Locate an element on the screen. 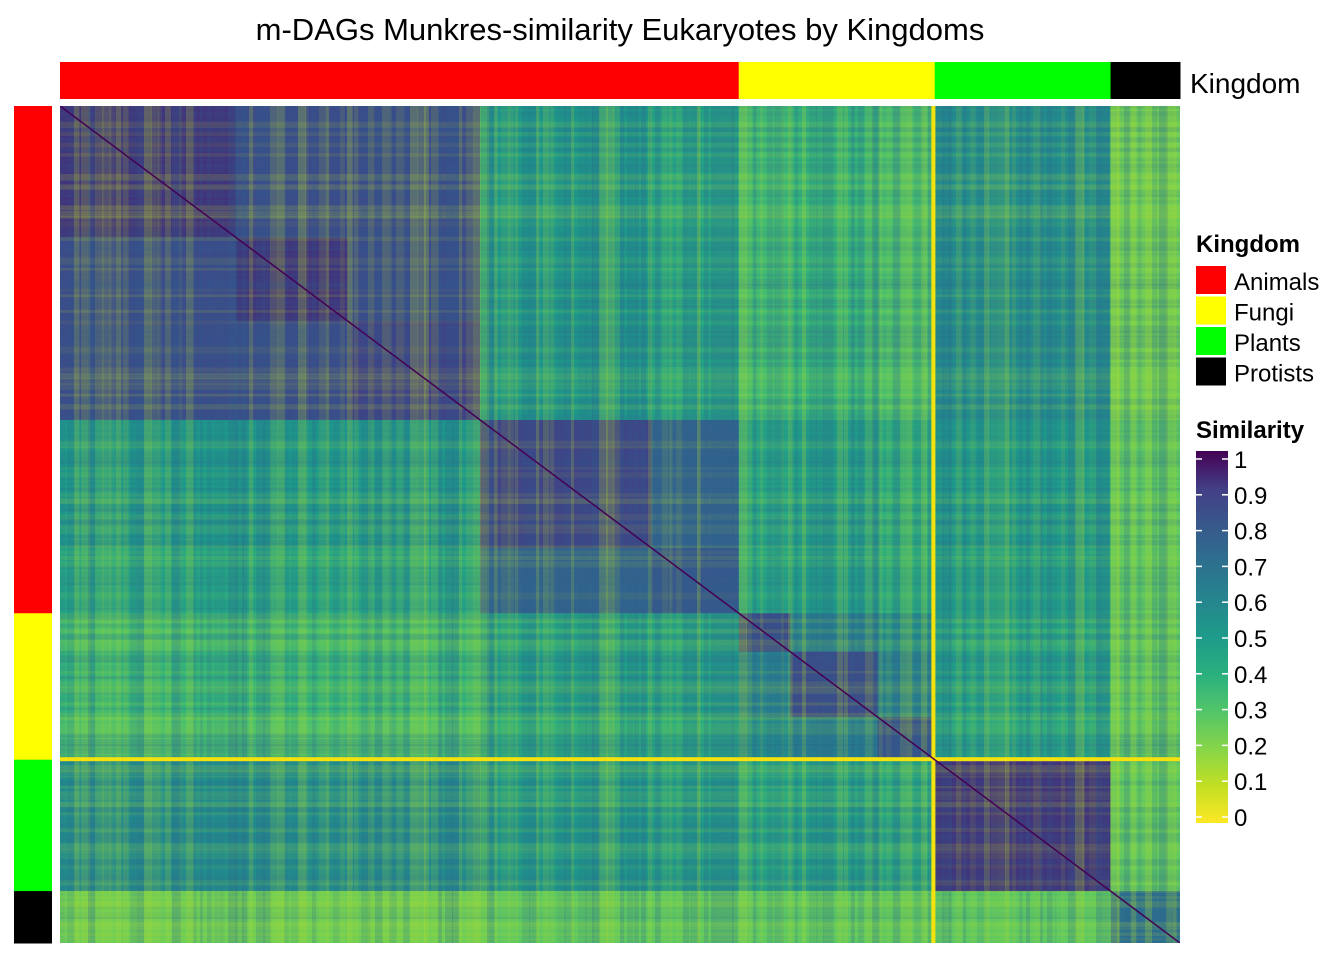 Image resolution: width=1344 pixels, height=960 pixels. colorbar-tick-label: 0.5 is located at coordinates (1250, 639).